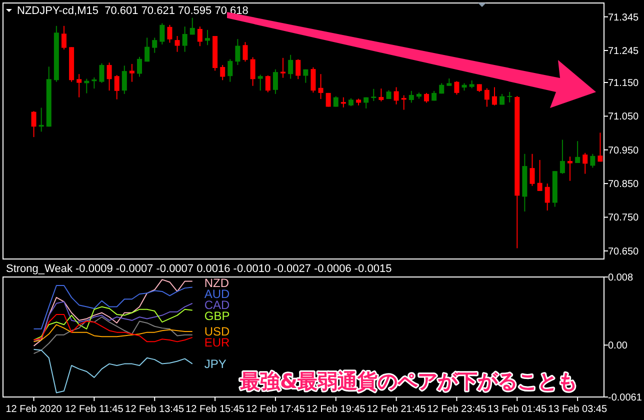 Image resolution: width=644 pixels, height=420 pixels. I want to click on series-label: JPY, so click(215, 364).